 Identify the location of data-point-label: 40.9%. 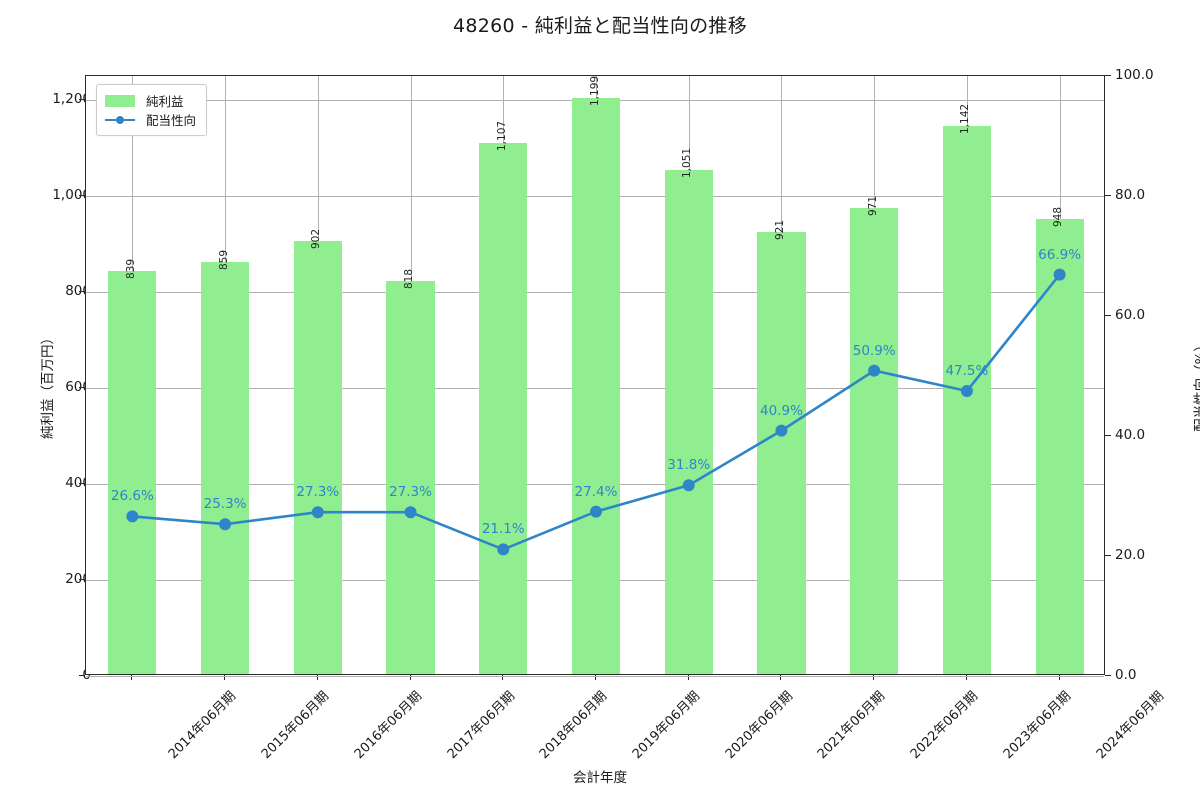
(781, 410).